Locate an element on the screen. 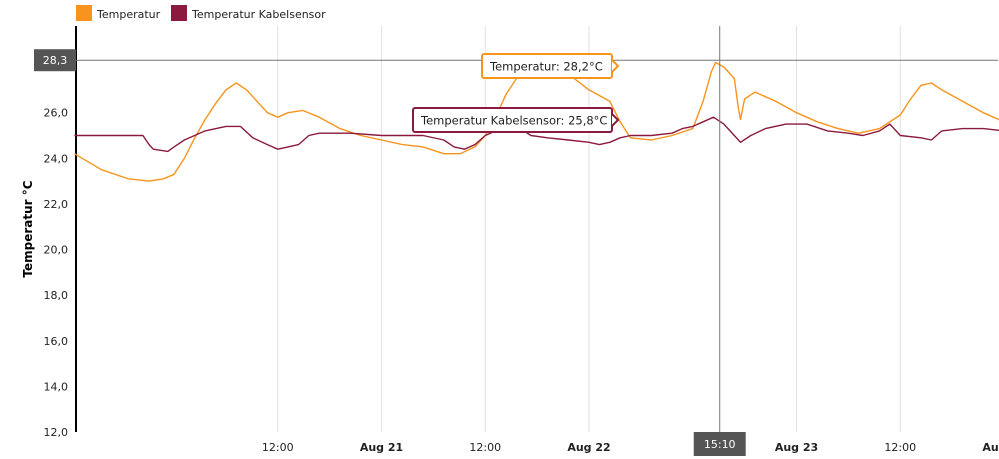 Image resolution: width=999 pixels, height=459 pixels. legend-swatch-kabelsensor is located at coordinates (179, 13).